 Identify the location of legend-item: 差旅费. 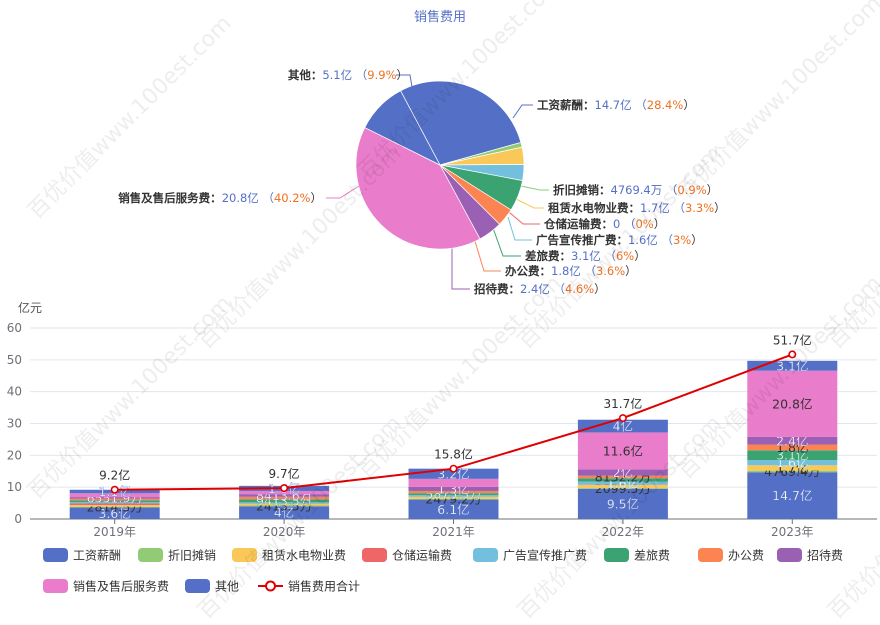
(637, 555).